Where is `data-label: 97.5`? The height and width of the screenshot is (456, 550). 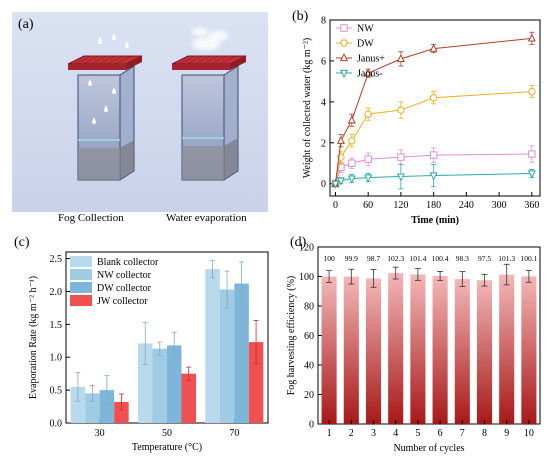 data-label: 97.5 is located at coordinates (484, 258).